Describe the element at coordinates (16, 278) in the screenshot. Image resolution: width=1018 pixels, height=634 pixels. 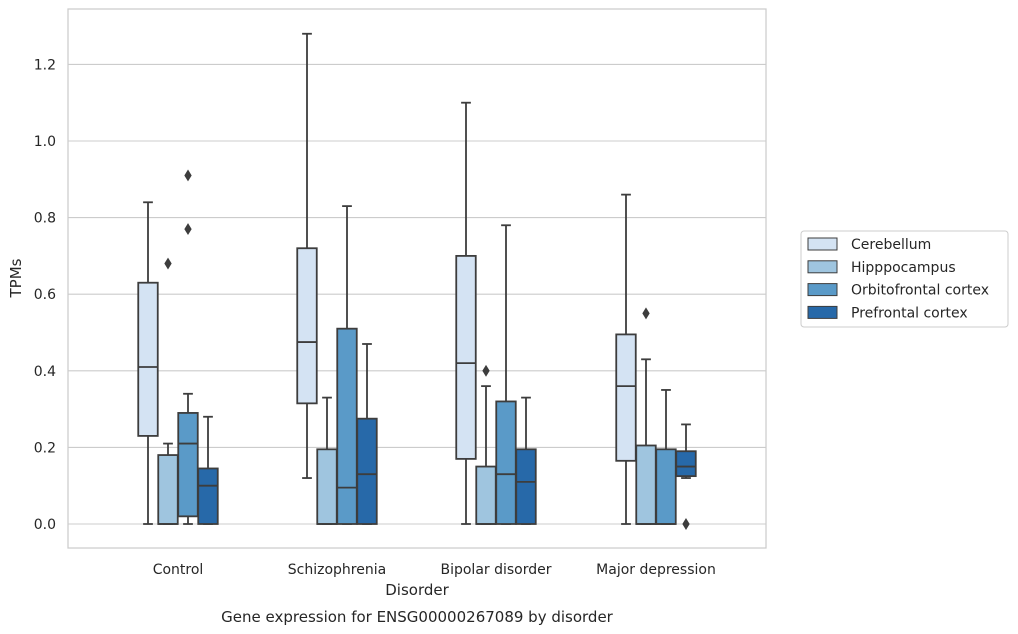
I see `y-axis-label: TPMs` at that location.